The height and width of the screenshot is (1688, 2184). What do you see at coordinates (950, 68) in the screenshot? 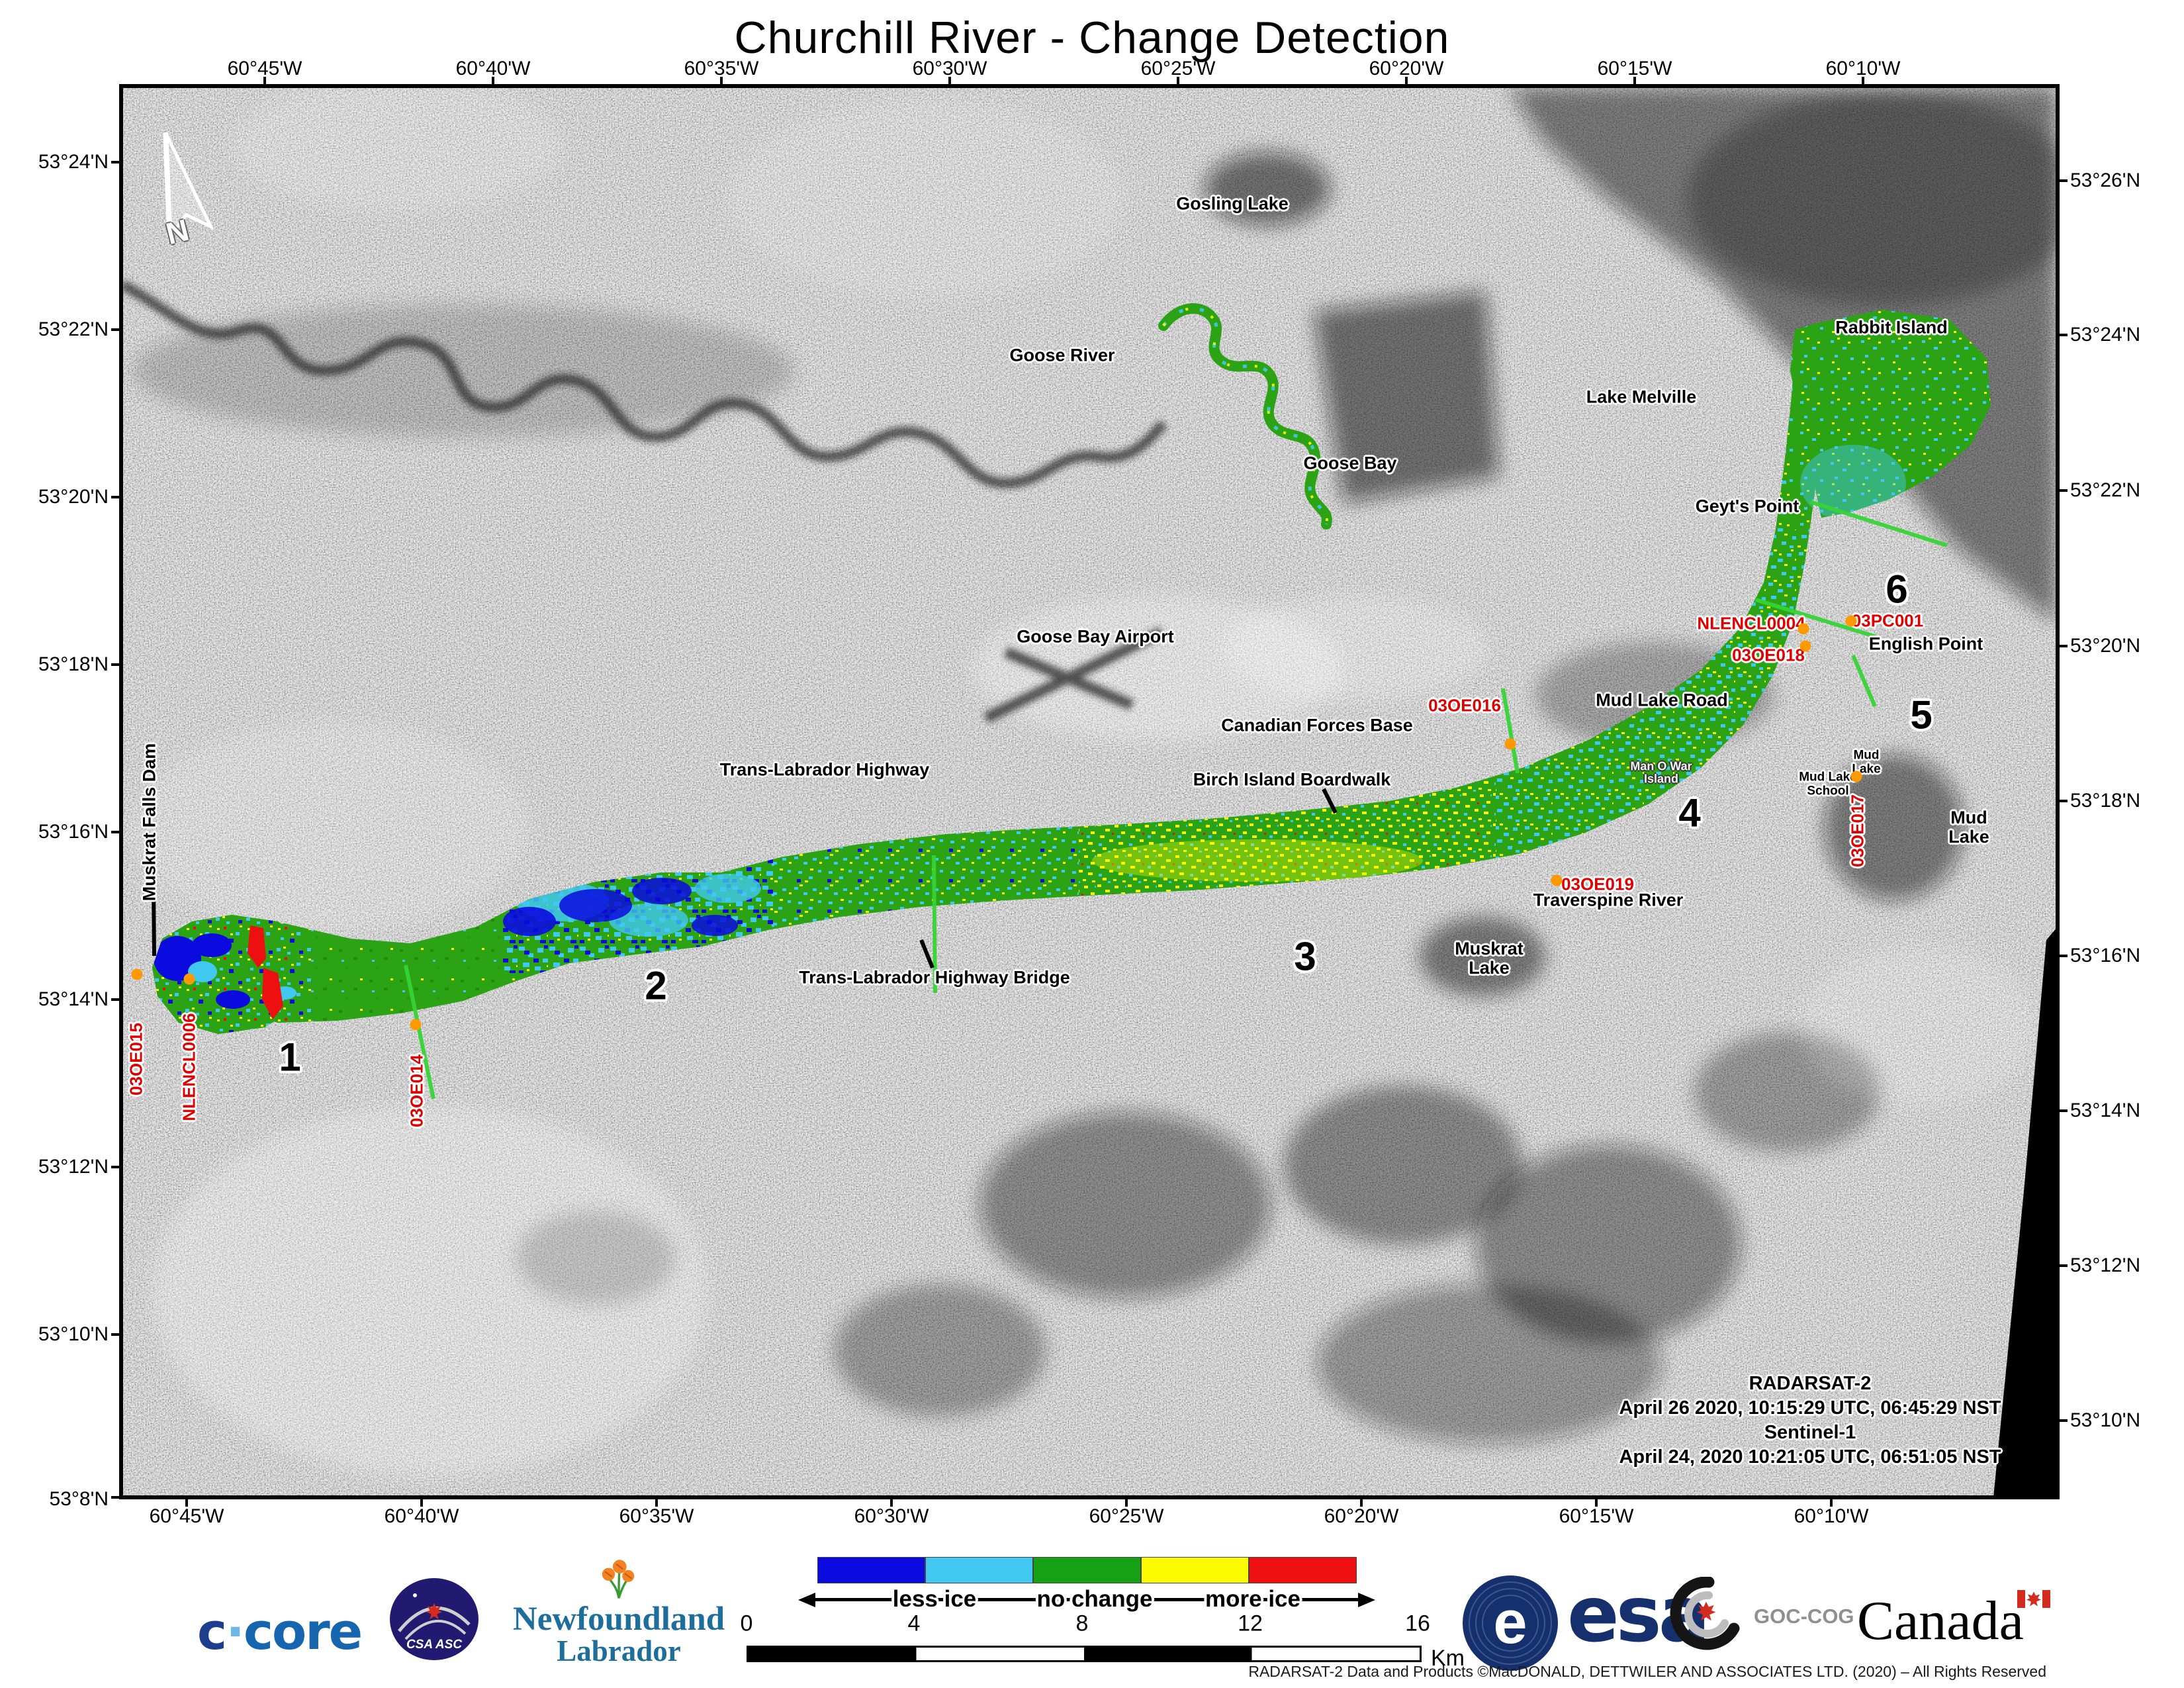
I see `lon-label-top: 60°30'W` at bounding box center [950, 68].